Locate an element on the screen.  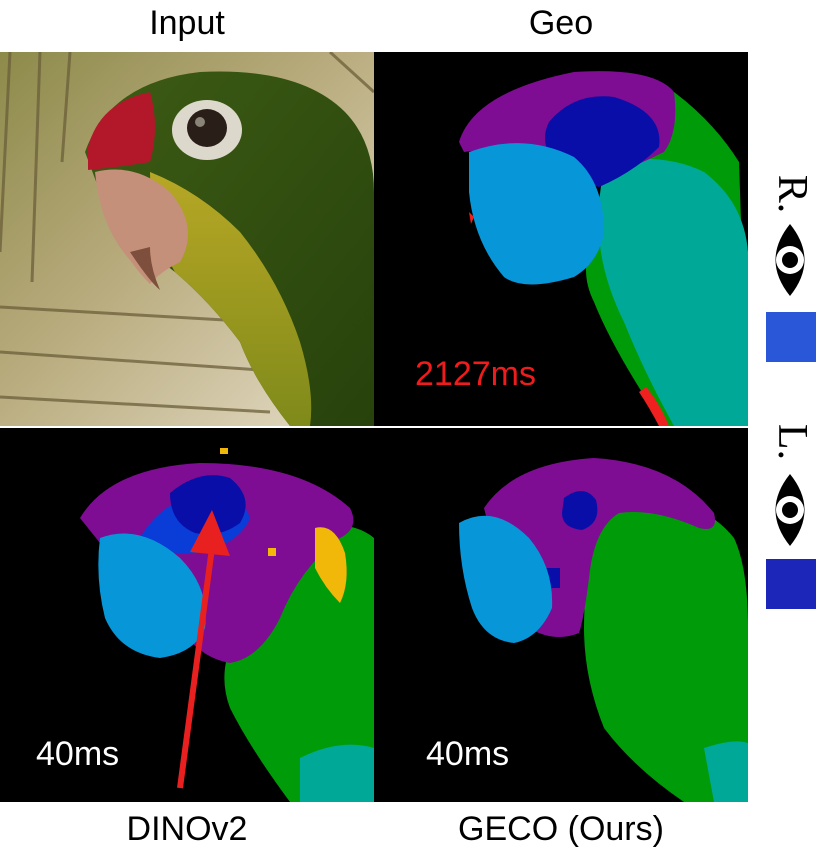
segment-yellow-spot is located at coordinates (331, 565).